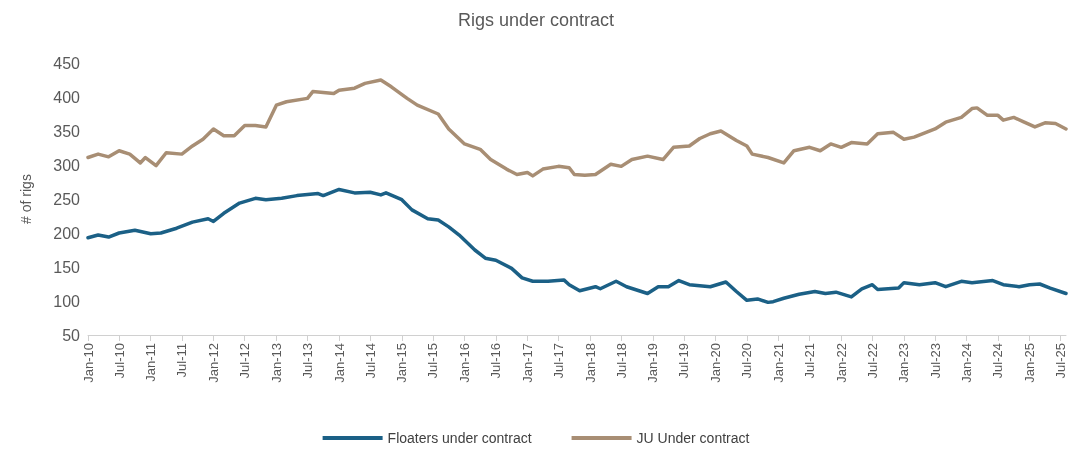 This screenshot has height=452, width=1072. What do you see at coordinates (67, 97) in the screenshot?
I see `y-tick-label: 400` at bounding box center [67, 97].